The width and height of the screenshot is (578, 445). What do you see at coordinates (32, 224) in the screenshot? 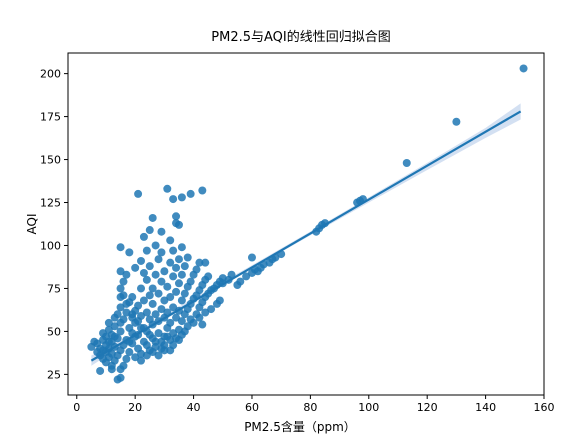
I see `y-axis-label: AQI` at bounding box center [32, 224].